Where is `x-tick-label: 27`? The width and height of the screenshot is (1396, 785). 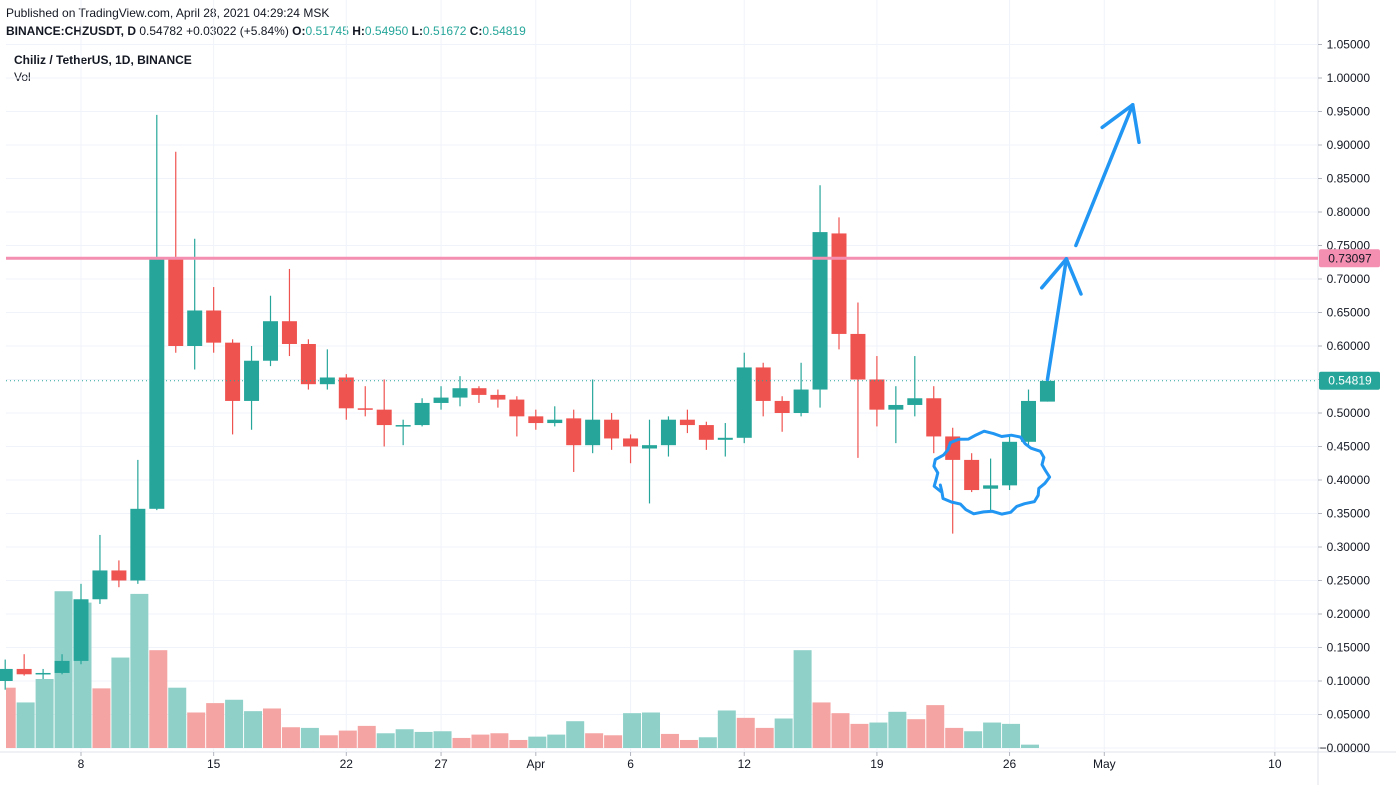 x-tick-label: 27 is located at coordinates (441, 764).